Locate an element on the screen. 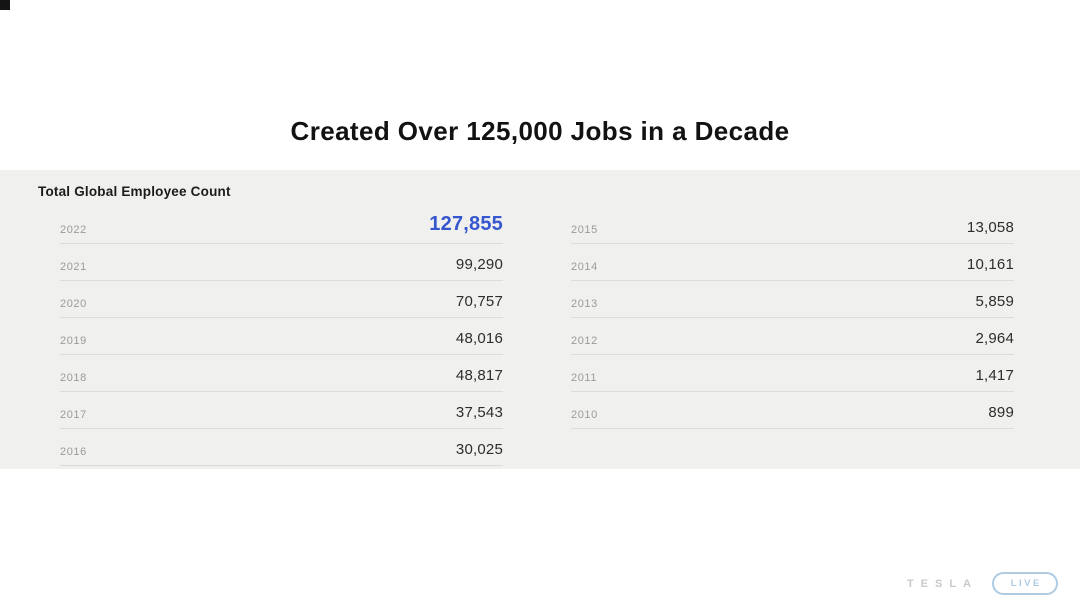 This screenshot has width=1080, height=611. employee-count: 899 is located at coordinates (1001, 412).